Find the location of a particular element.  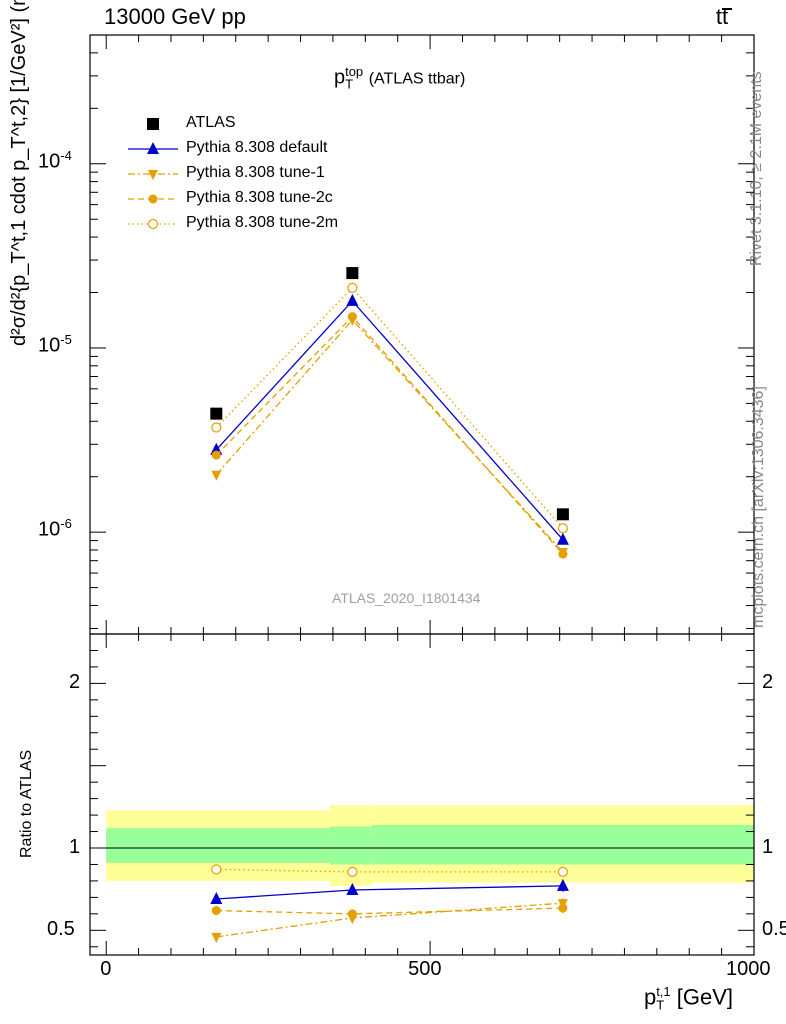

xlabel-sup: t,1 is located at coordinates (663, 991).